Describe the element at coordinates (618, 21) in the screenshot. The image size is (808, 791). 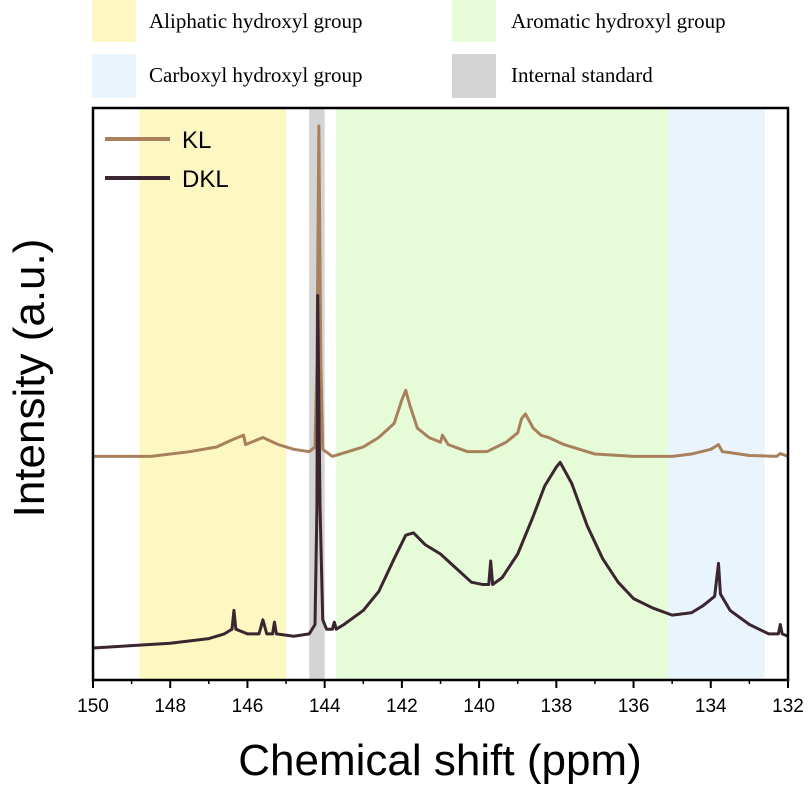
I see `legend-label-aromatic: Aromatic hydroxyl group` at that location.